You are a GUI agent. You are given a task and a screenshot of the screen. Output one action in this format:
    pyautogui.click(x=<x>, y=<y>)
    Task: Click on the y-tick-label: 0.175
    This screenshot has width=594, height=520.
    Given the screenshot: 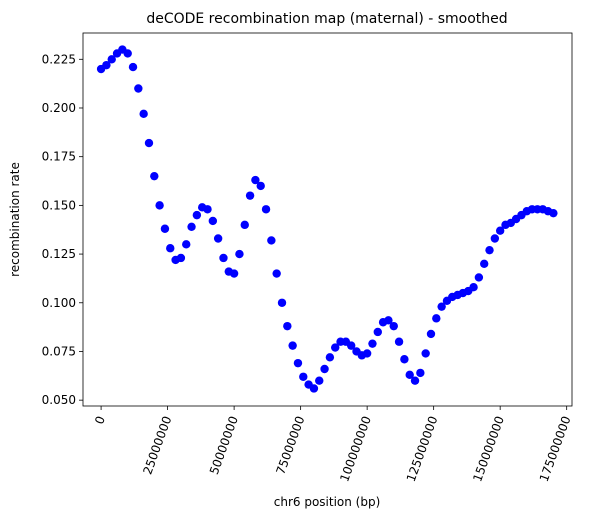 What is the action you would take?
    pyautogui.click(x=59, y=157)
    